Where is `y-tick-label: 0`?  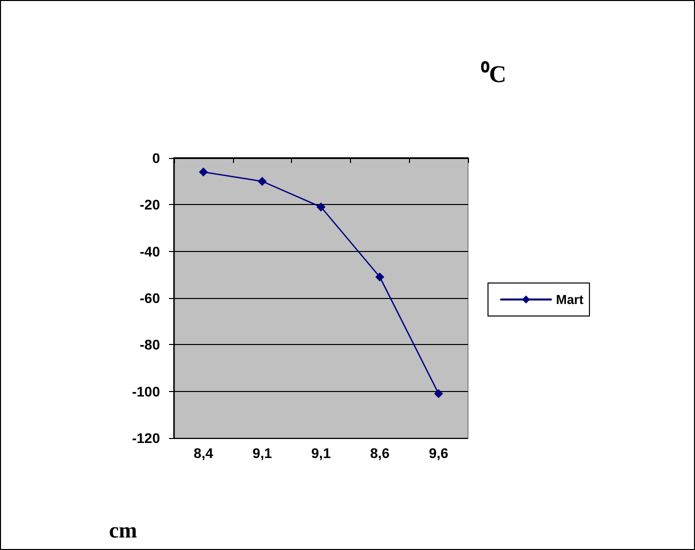 y-tick-label: 0 is located at coordinates (156, 158).